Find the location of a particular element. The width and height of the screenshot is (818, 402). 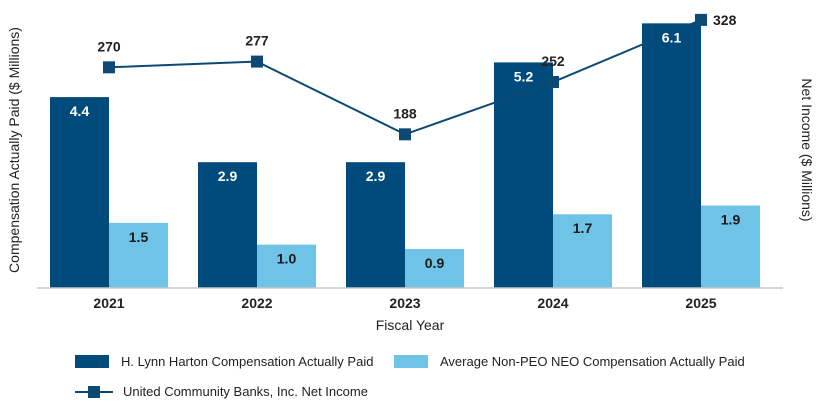

x-tick-2023: 2023 is located at coordinates (404, 303).